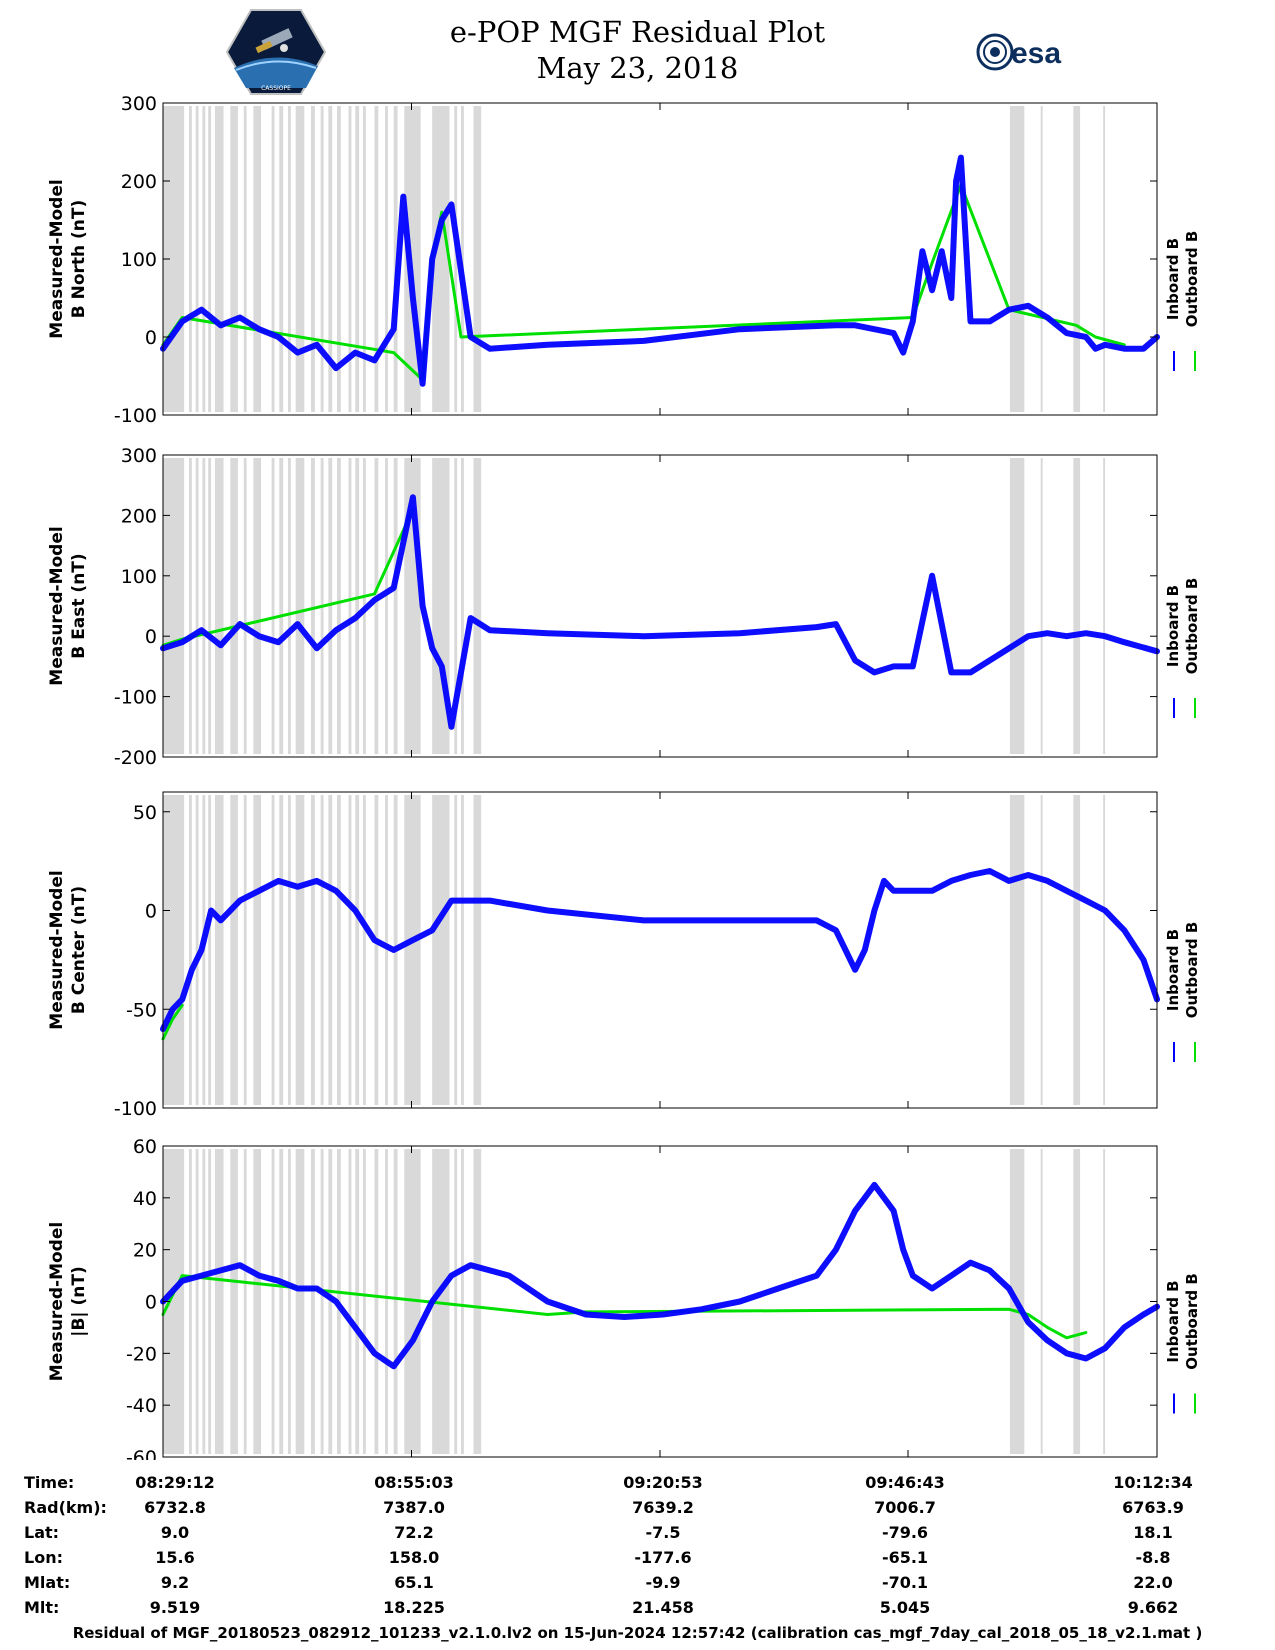  I want to click on info-cell-mlt: 5.045, so click(905, 1607).